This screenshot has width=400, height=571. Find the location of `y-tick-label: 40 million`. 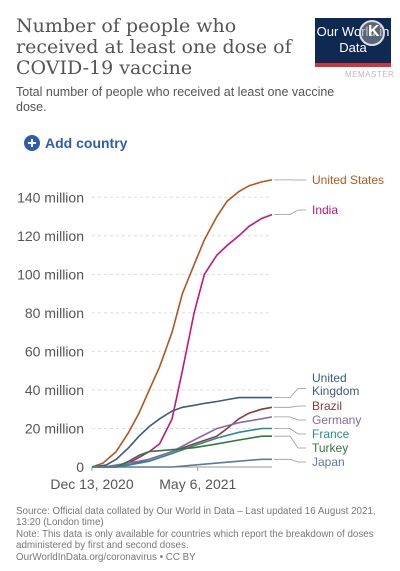

y-tick-label: 40 million is located at coordinates (54, 390).